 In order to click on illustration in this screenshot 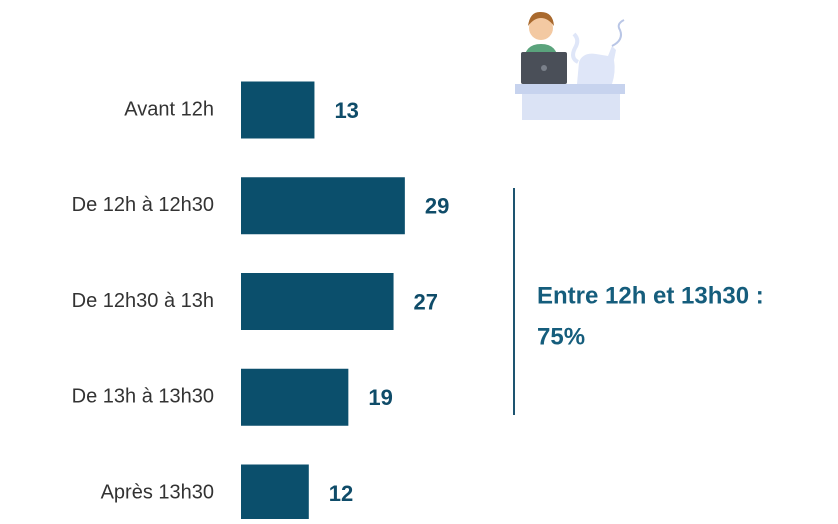, I will do `click(570, 65)`.